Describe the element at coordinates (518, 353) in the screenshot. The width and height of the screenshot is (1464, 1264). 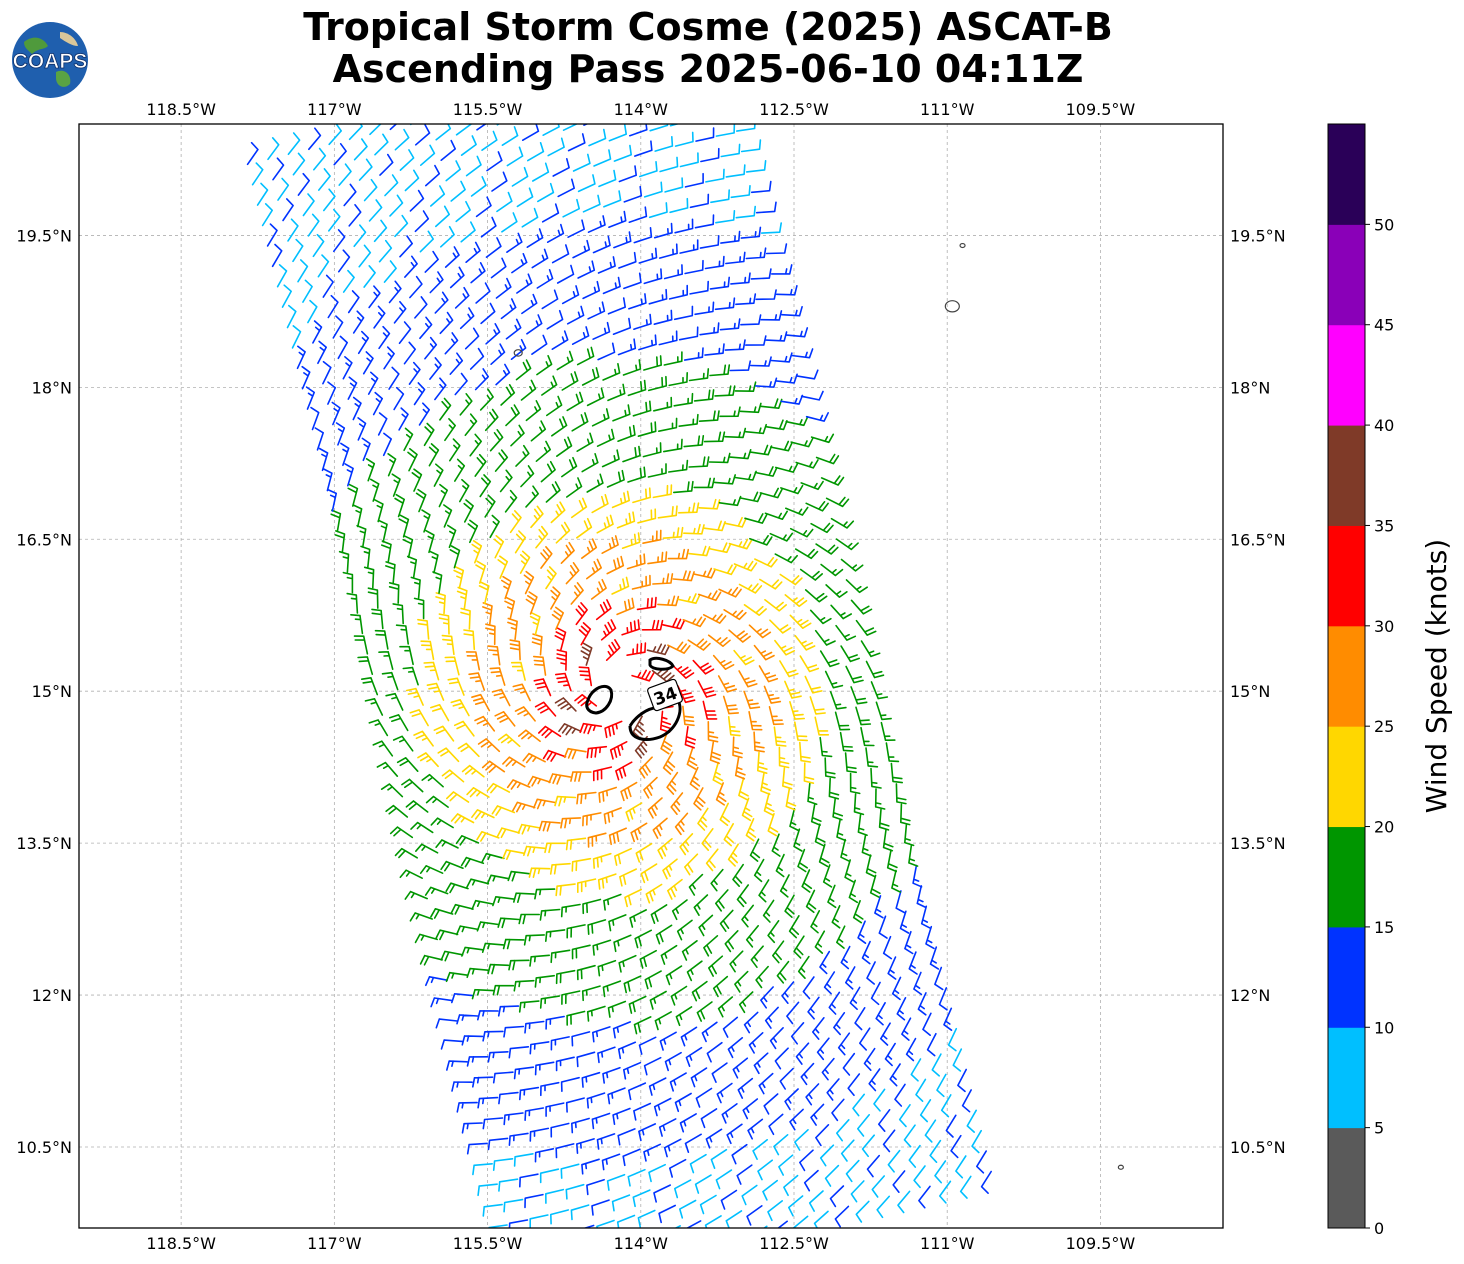
I see `island-outline` at that location.